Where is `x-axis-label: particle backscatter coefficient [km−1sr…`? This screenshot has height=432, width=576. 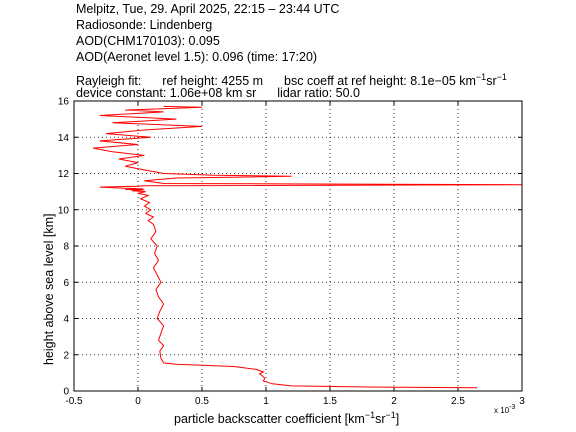 x-axis-label: particle backscatter coefficient [km−1sr… is located at coordinates (286, 418).